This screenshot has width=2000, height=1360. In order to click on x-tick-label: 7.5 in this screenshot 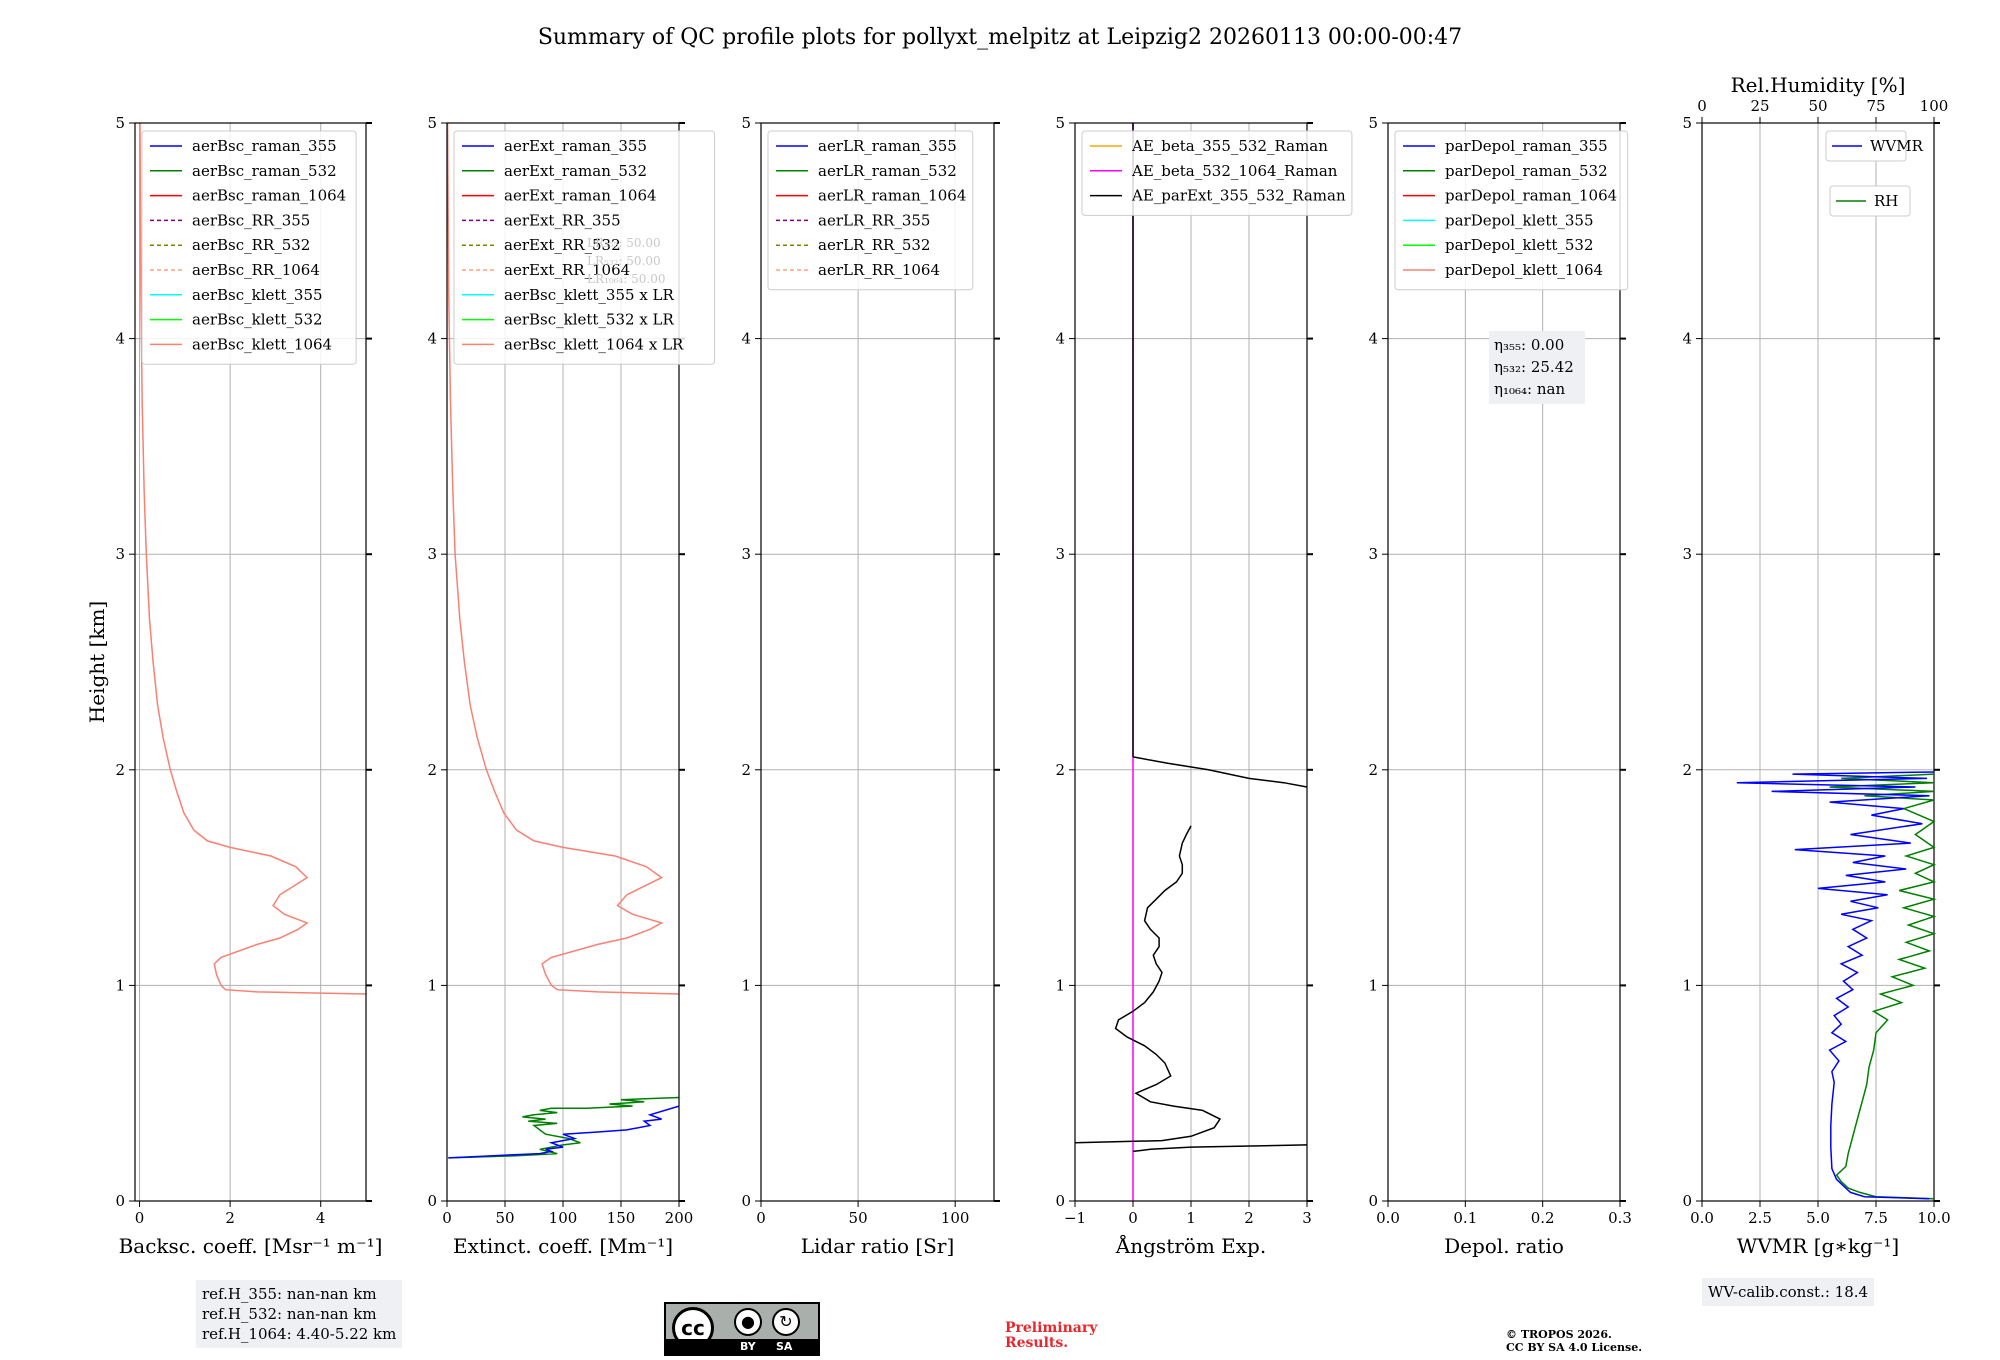, I will do `click(1876, 1218)`.